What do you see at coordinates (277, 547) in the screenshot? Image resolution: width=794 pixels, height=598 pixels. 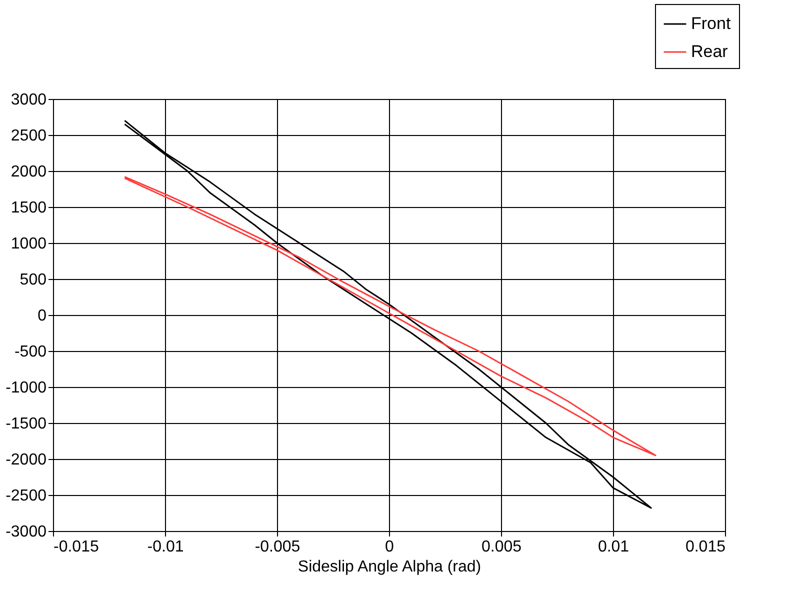 I see `x-tick-label: -0.005` at bounding box center [277, 547].